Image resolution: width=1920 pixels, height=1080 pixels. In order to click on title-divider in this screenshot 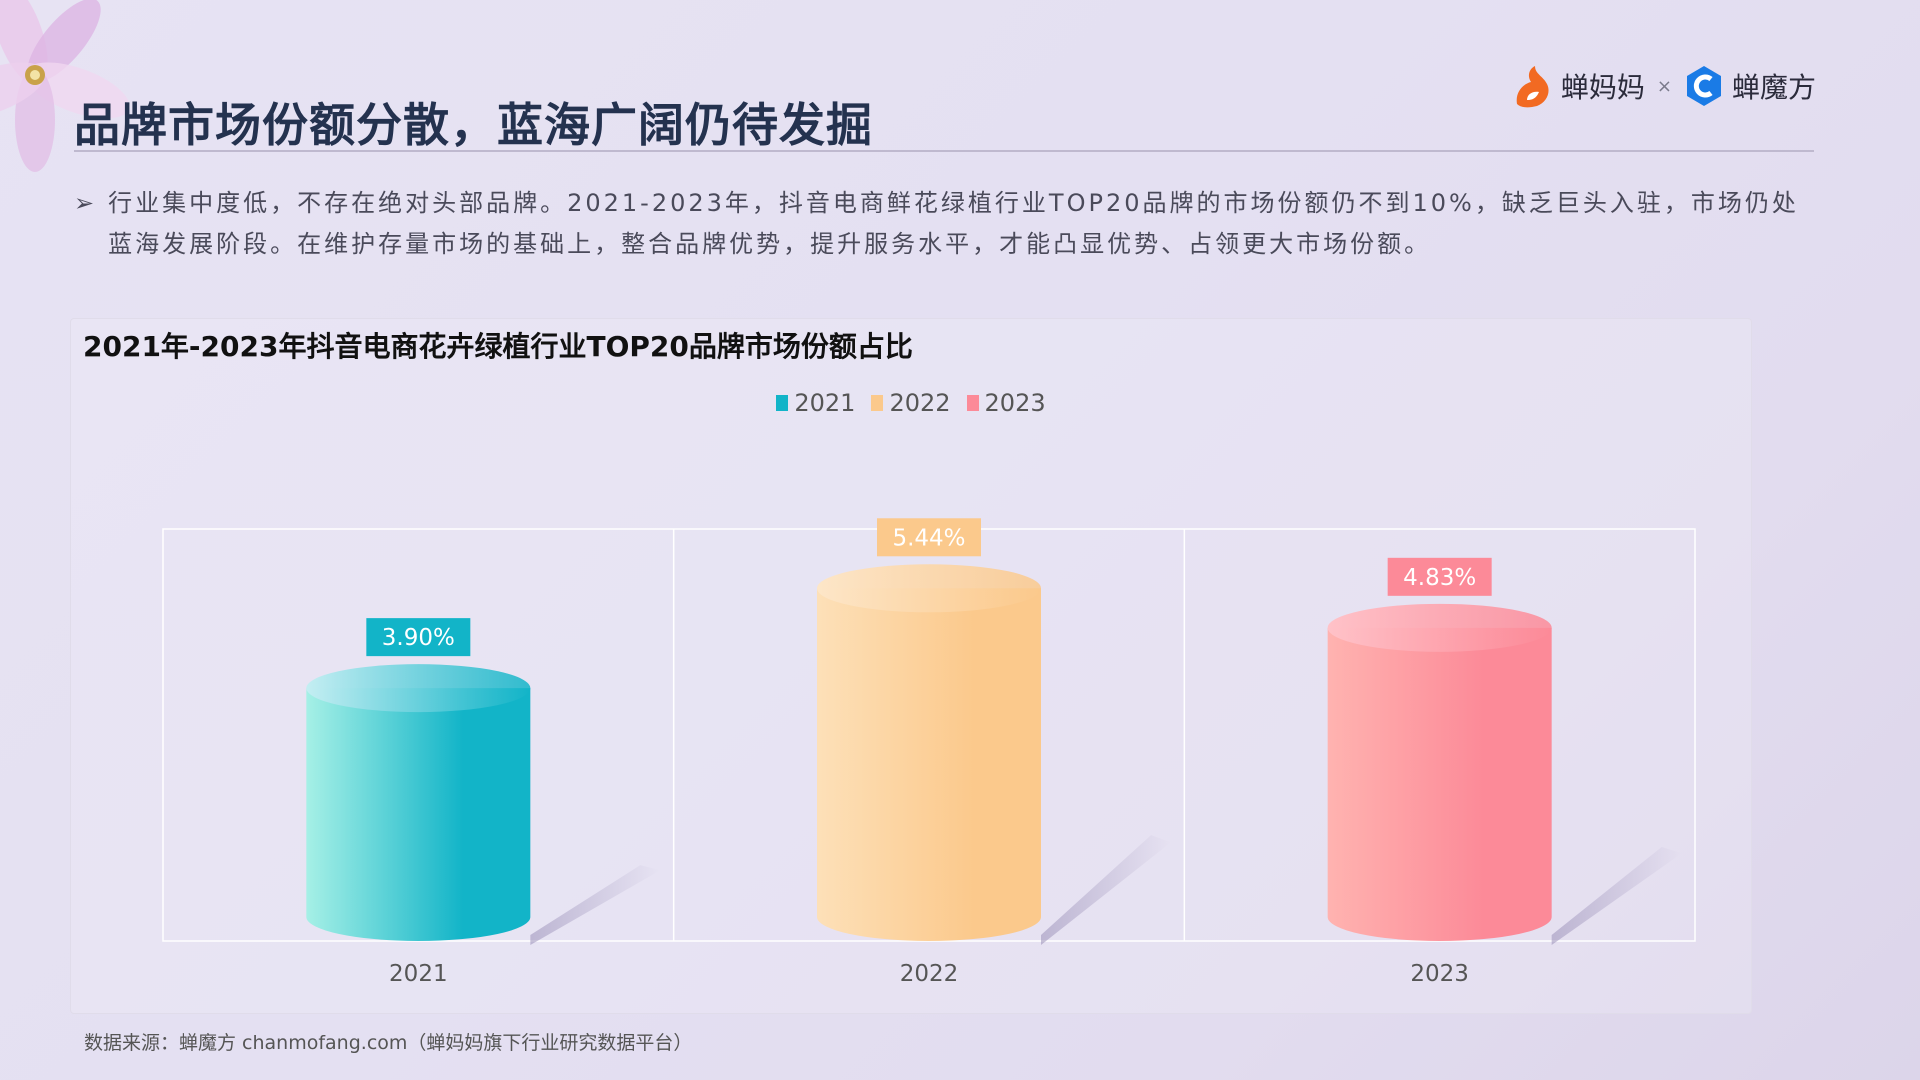, I will do `click(944, 151)`.